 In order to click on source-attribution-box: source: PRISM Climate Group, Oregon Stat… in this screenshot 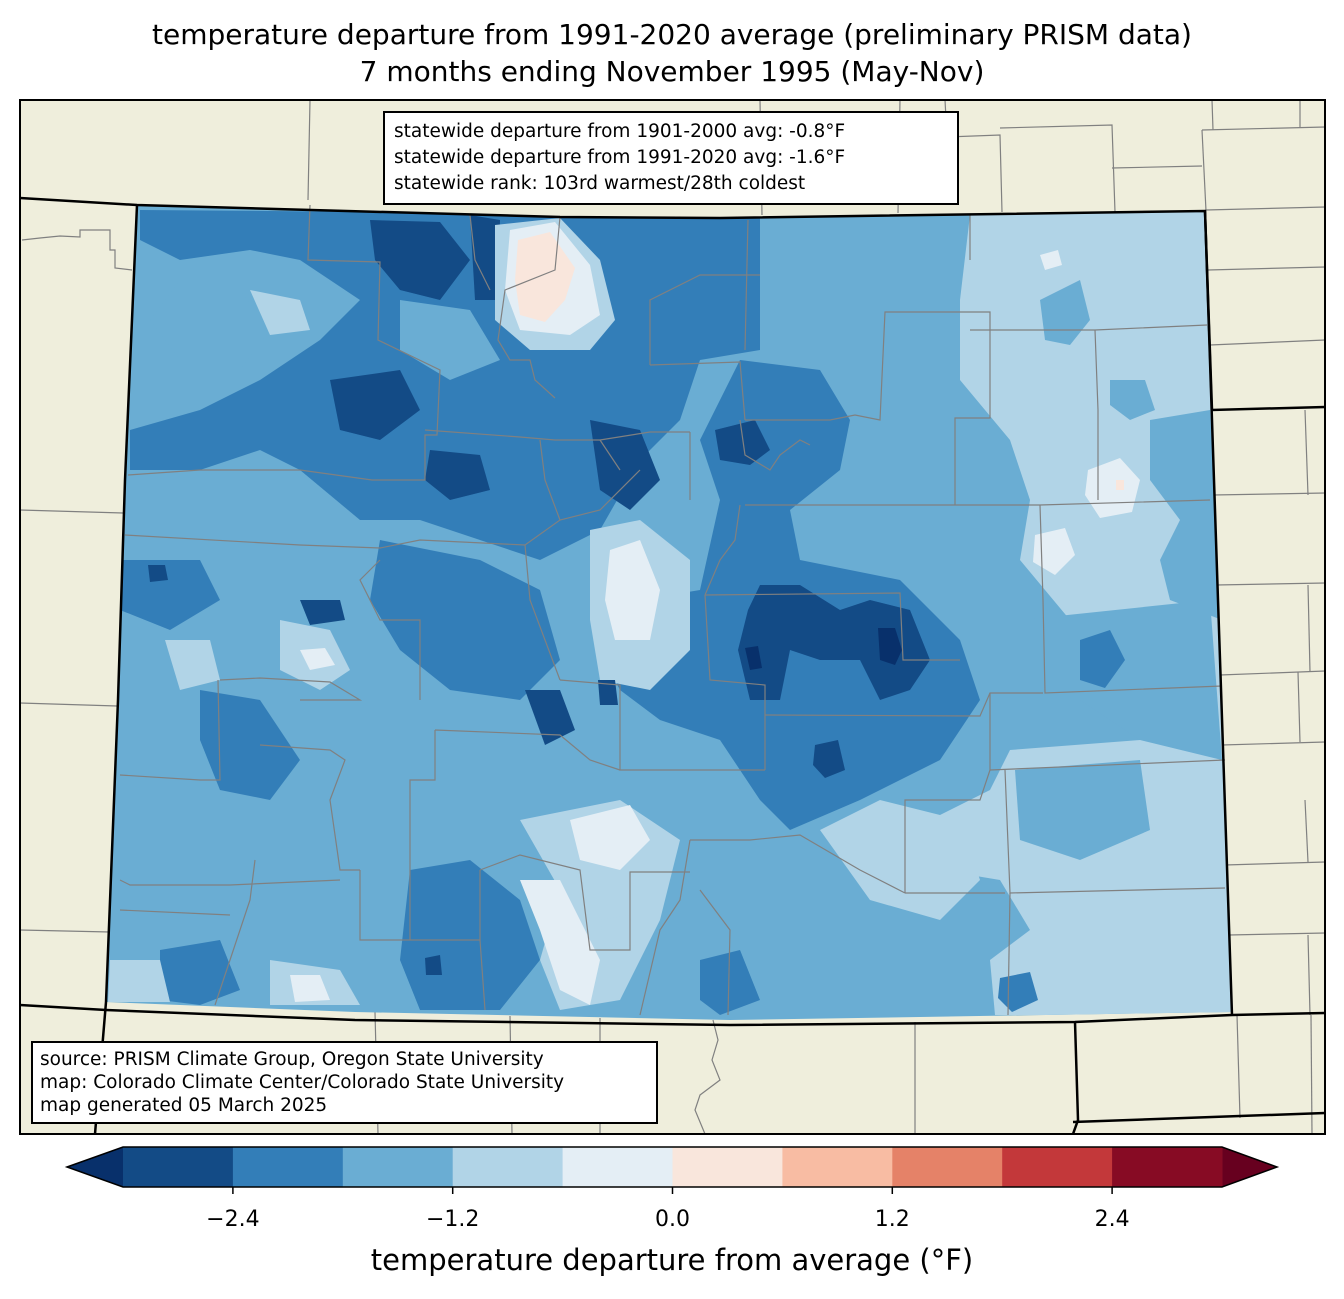, I will do `click(344, 1082)`.